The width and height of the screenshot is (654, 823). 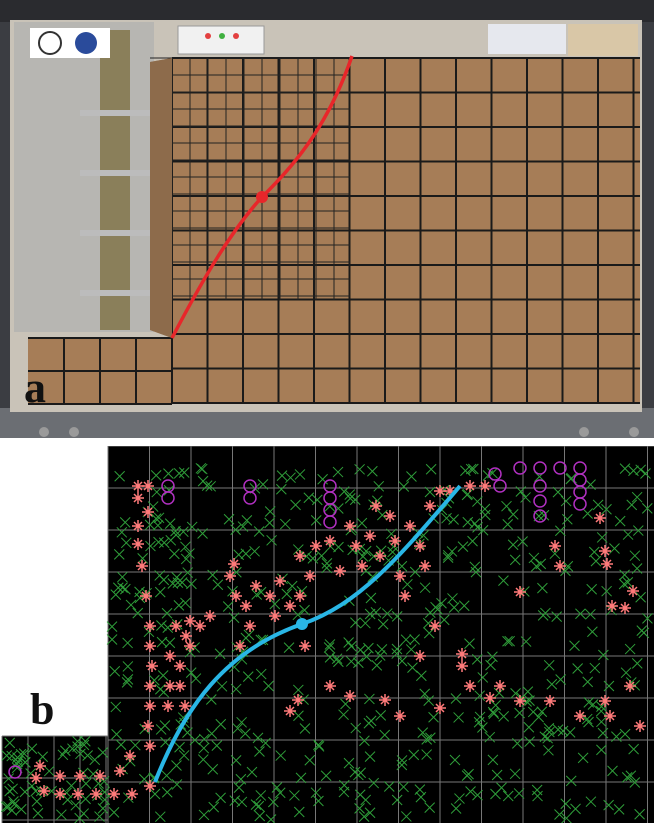 I want to click on panel-label-a: a, so click(x=35, y=387).